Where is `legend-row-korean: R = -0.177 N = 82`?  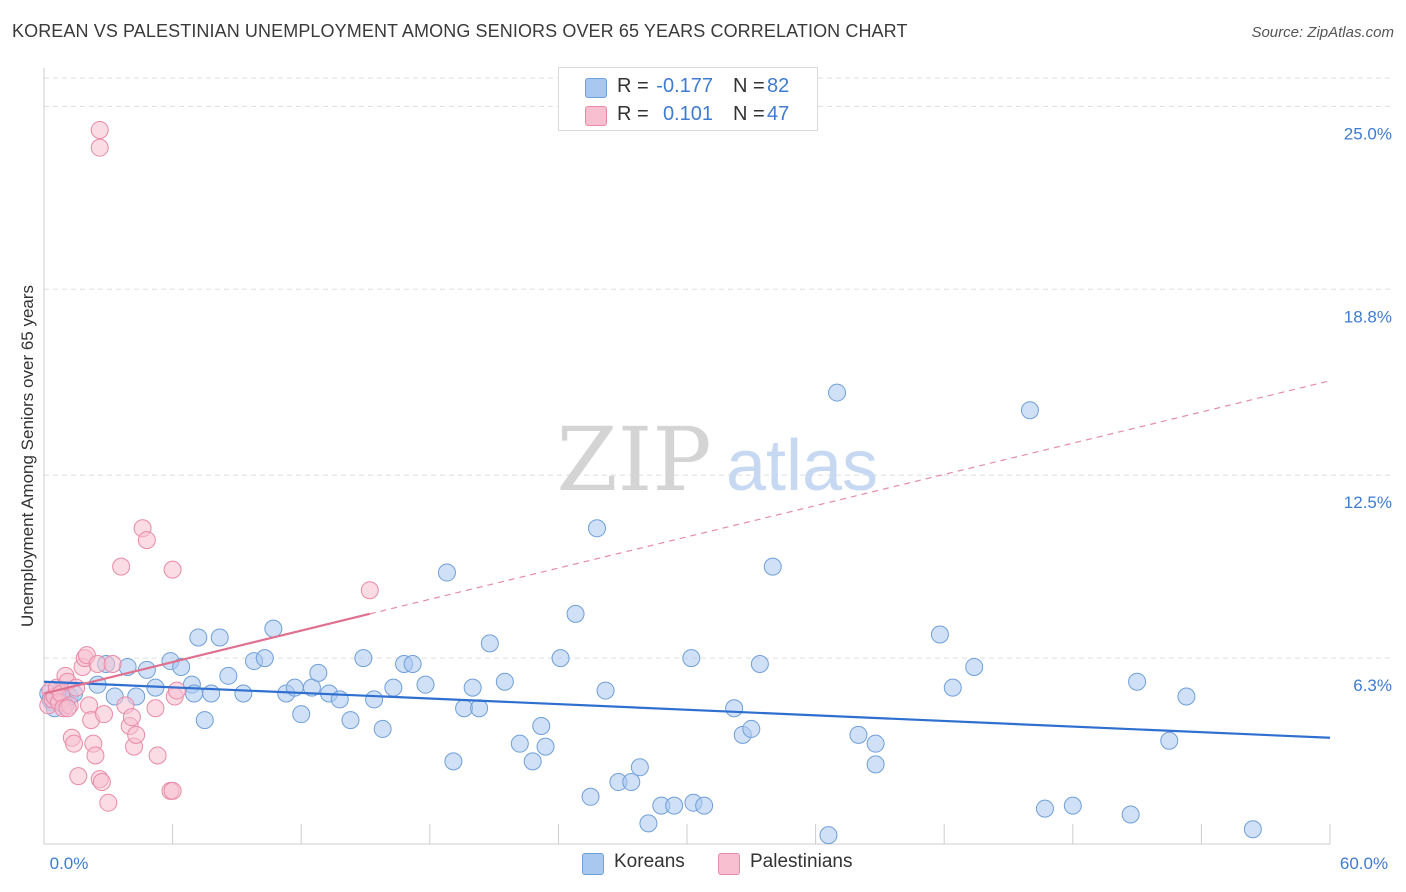
legend-row-korean: R = -0.177 N = 82 is located at coordinates (688, 87).